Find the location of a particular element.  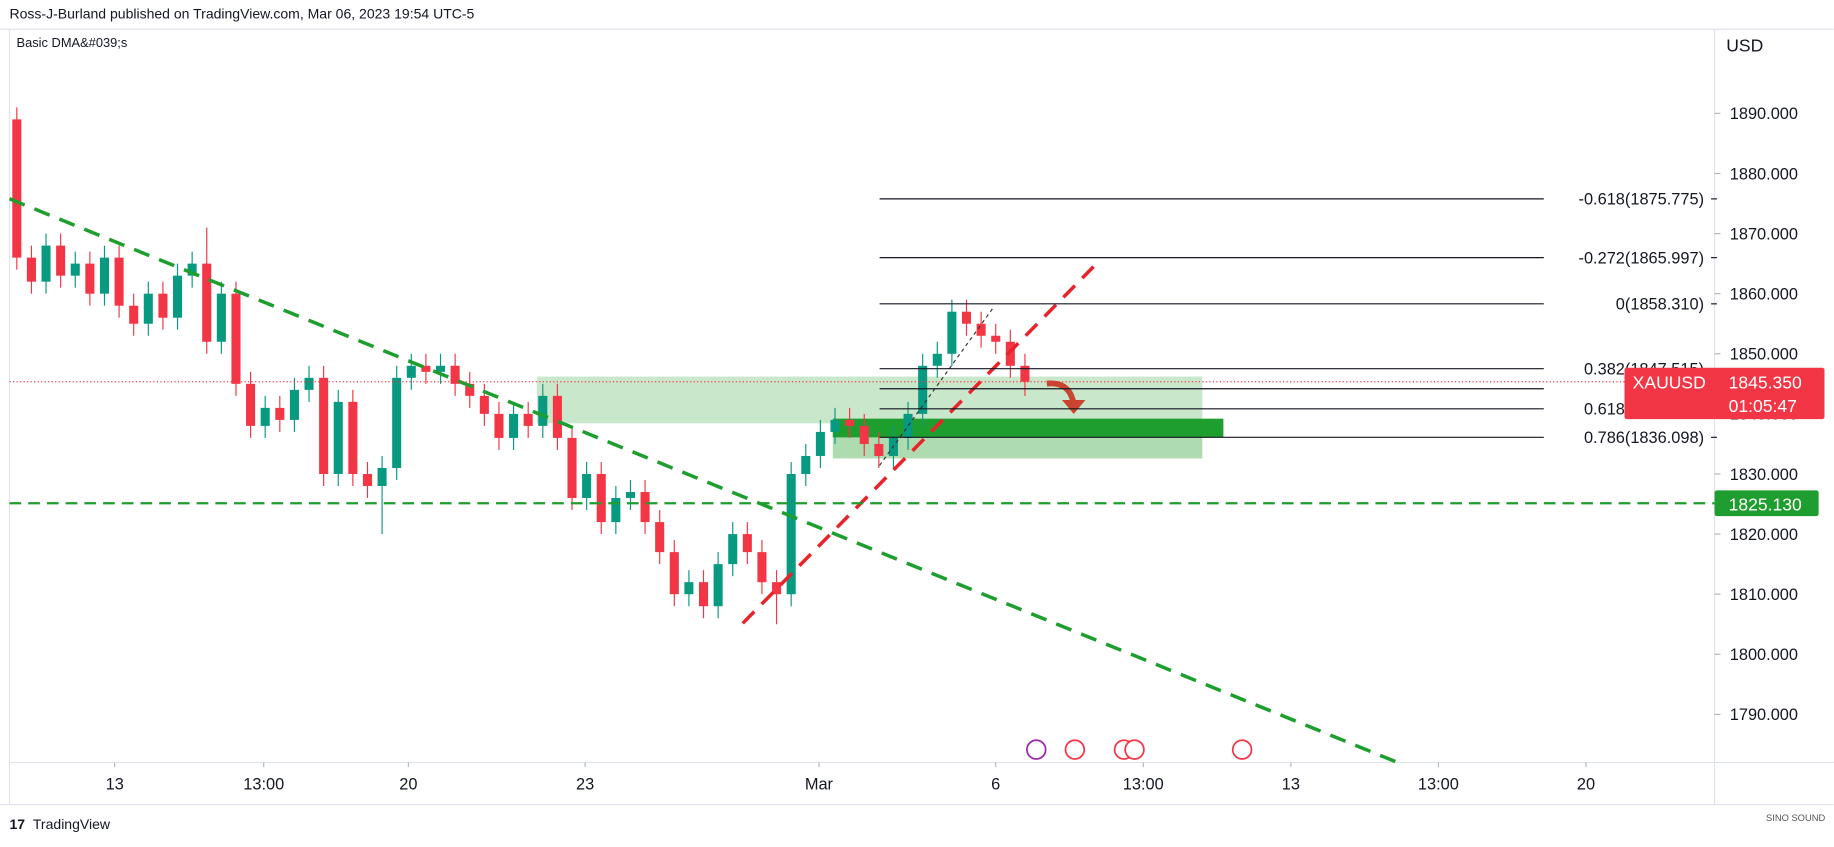

x-tick-label: Mar is located at coordinates (819, 784).